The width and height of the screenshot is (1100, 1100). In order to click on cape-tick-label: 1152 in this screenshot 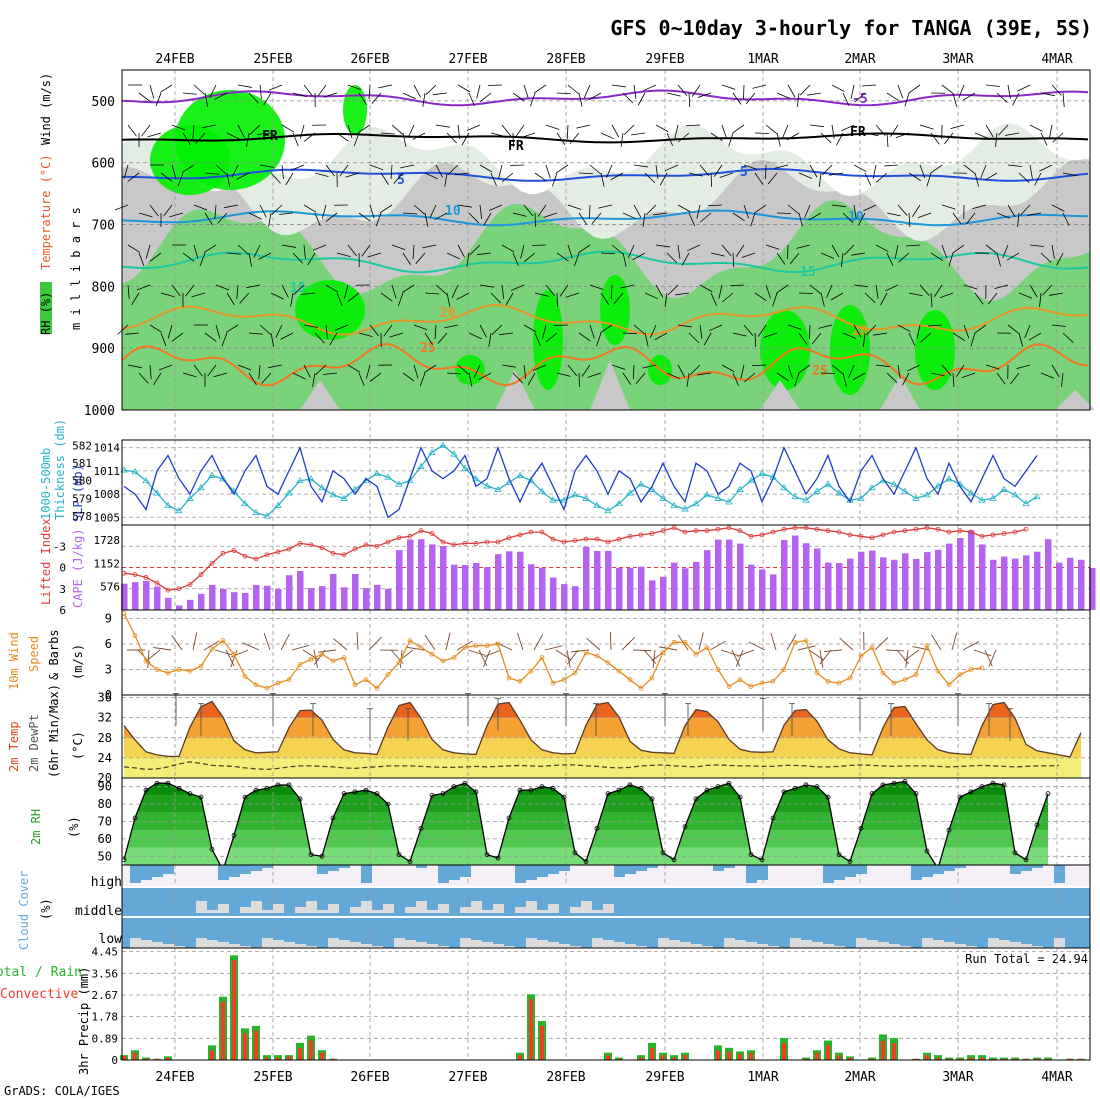, I will do `click(107, 563)`.